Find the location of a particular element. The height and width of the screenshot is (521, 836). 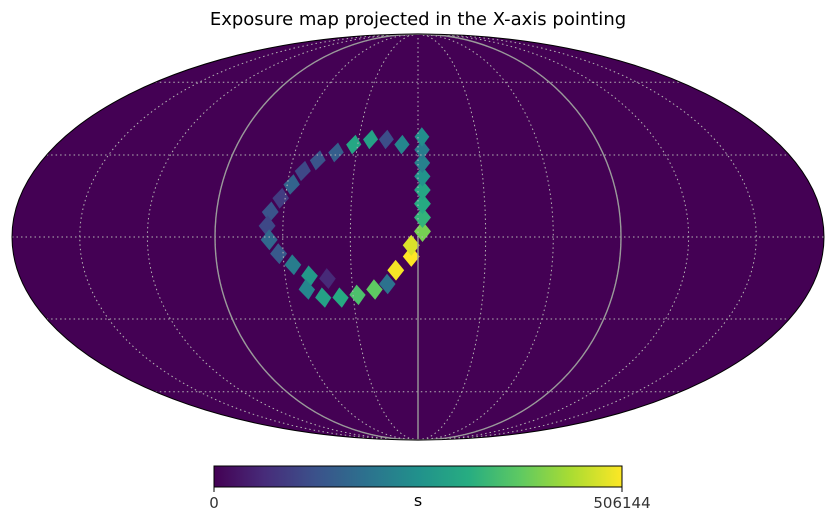

exposure-cells is located at coordinates (344, 217).